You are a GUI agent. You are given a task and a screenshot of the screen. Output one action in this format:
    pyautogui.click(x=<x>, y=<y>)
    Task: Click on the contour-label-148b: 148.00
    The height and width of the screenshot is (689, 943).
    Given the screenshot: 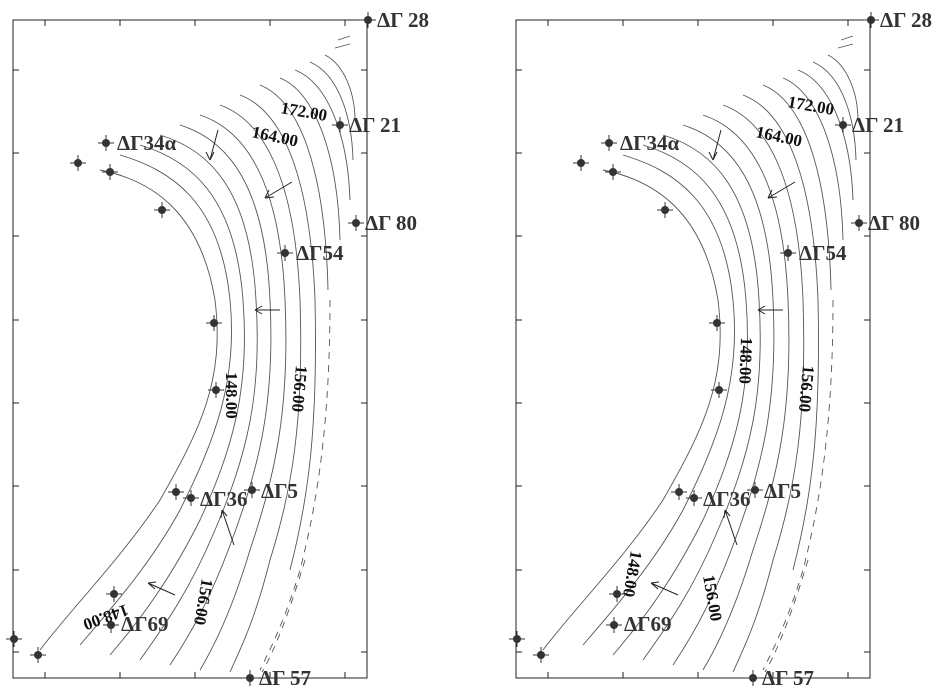 What is the action you would take?
    pyautogui.click(x=632, y=573)
    